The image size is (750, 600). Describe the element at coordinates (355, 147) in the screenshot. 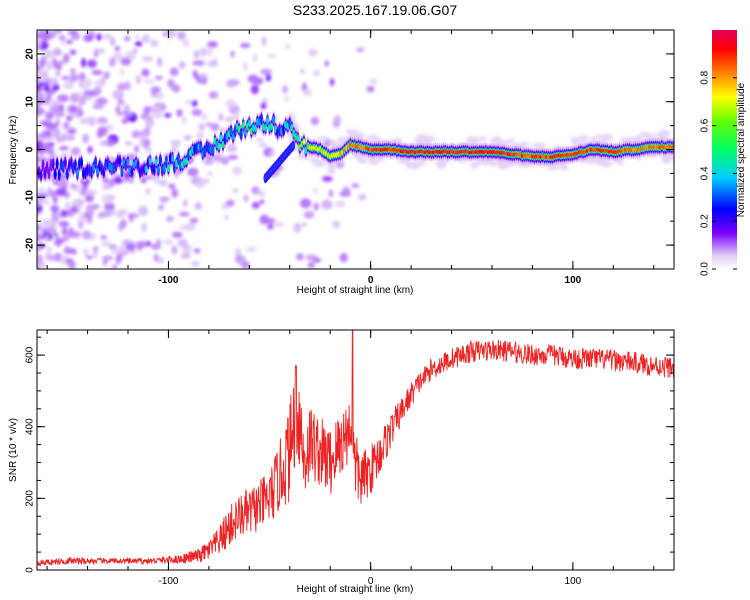

I see `heatmap-ridge` at that location.